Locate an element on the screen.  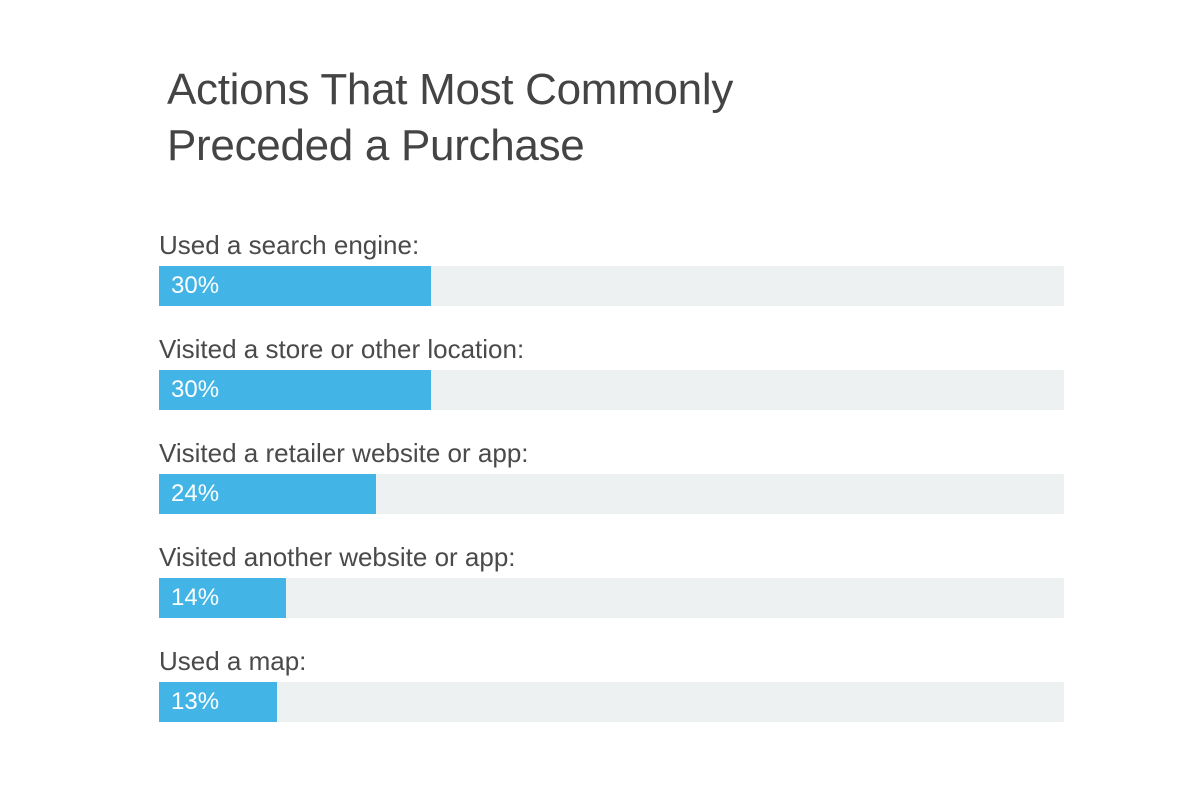
category-label: Used a search engine: is located at coordinates (289, 245).